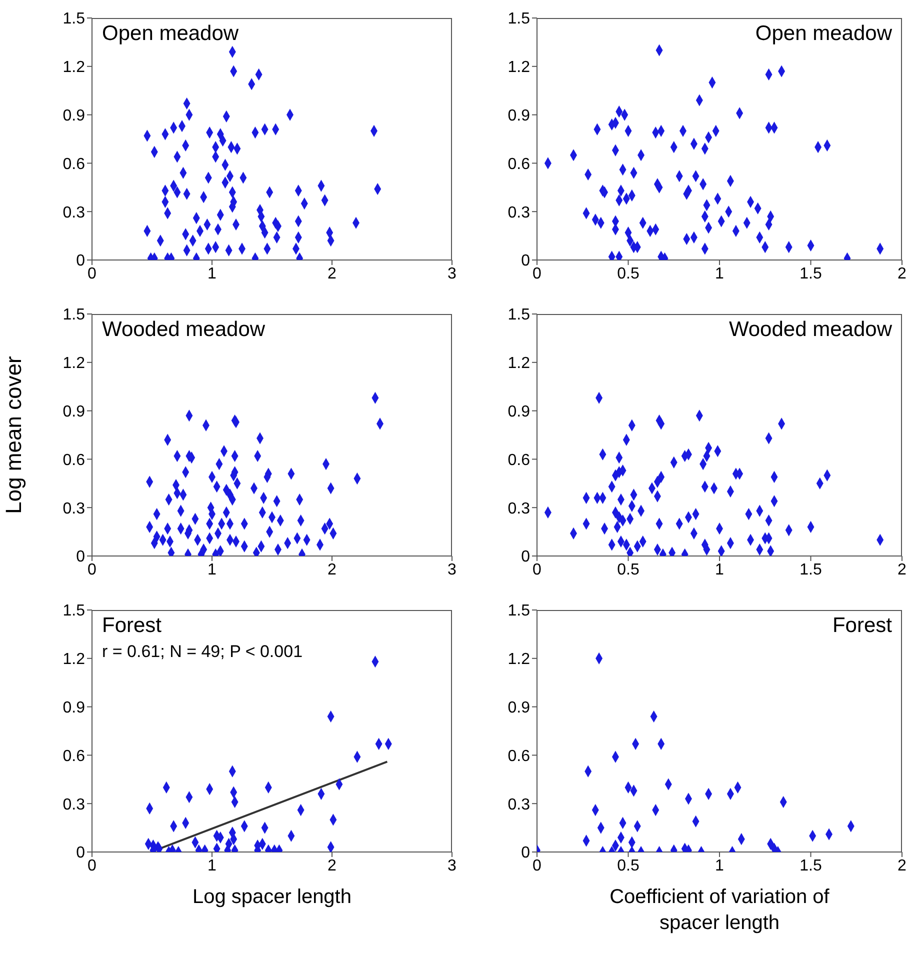 The width and height of the screenshot is (913, 957). Describe the element at coordinates (202, 652) in the screenshot. I see `annotation: r = 0.61; N = 49; P < 0.001` at that location.